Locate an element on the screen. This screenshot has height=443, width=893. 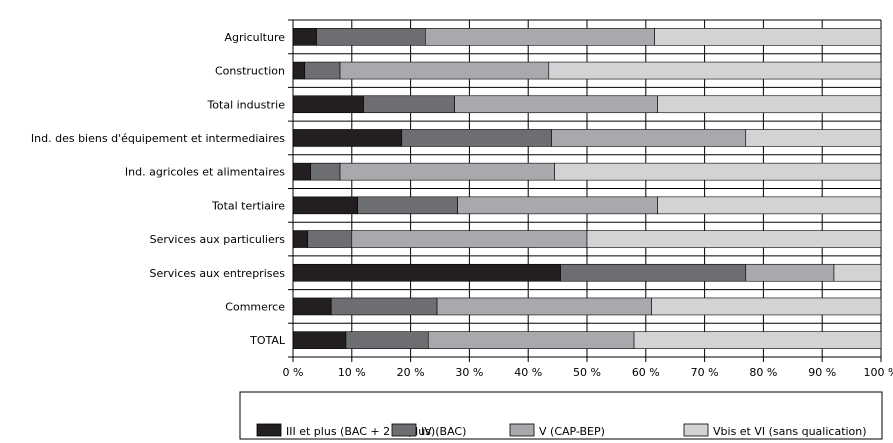
category-label: Agriculture is located at coordinates (255, 37).